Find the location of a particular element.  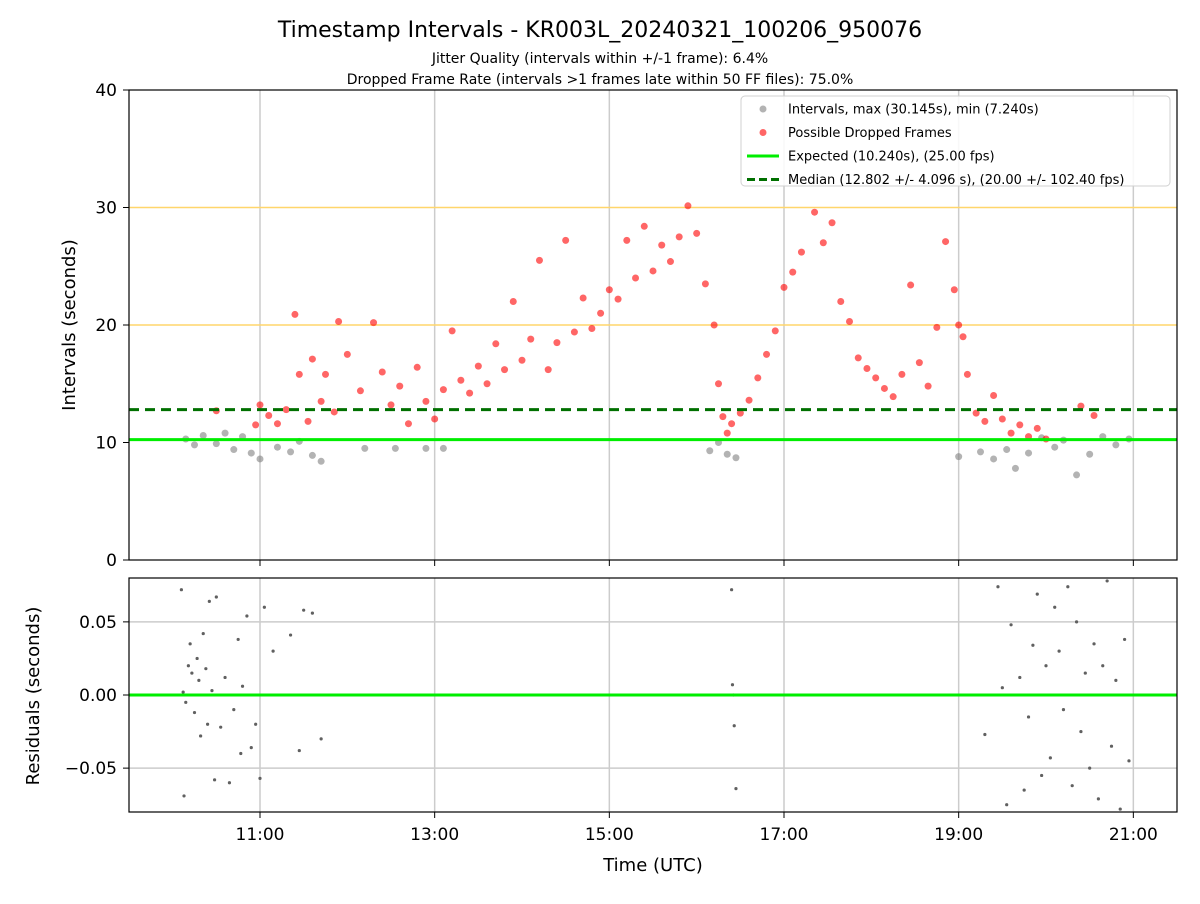

x-tick-label: 11:00 is located at coordinates (260, 835).